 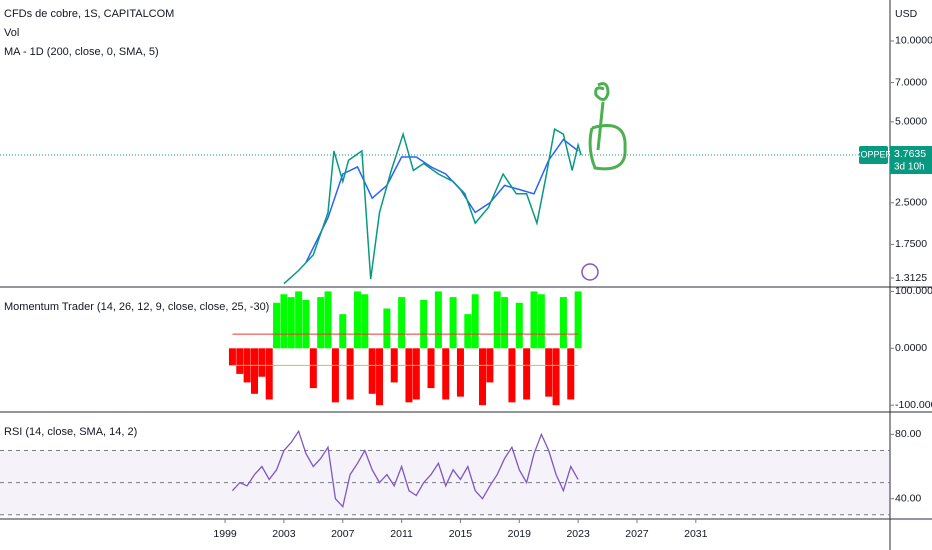 What do you see at coordinates (405, 469) in the screenshot?
I see `rsi-line` at bounding box center [405, 469].